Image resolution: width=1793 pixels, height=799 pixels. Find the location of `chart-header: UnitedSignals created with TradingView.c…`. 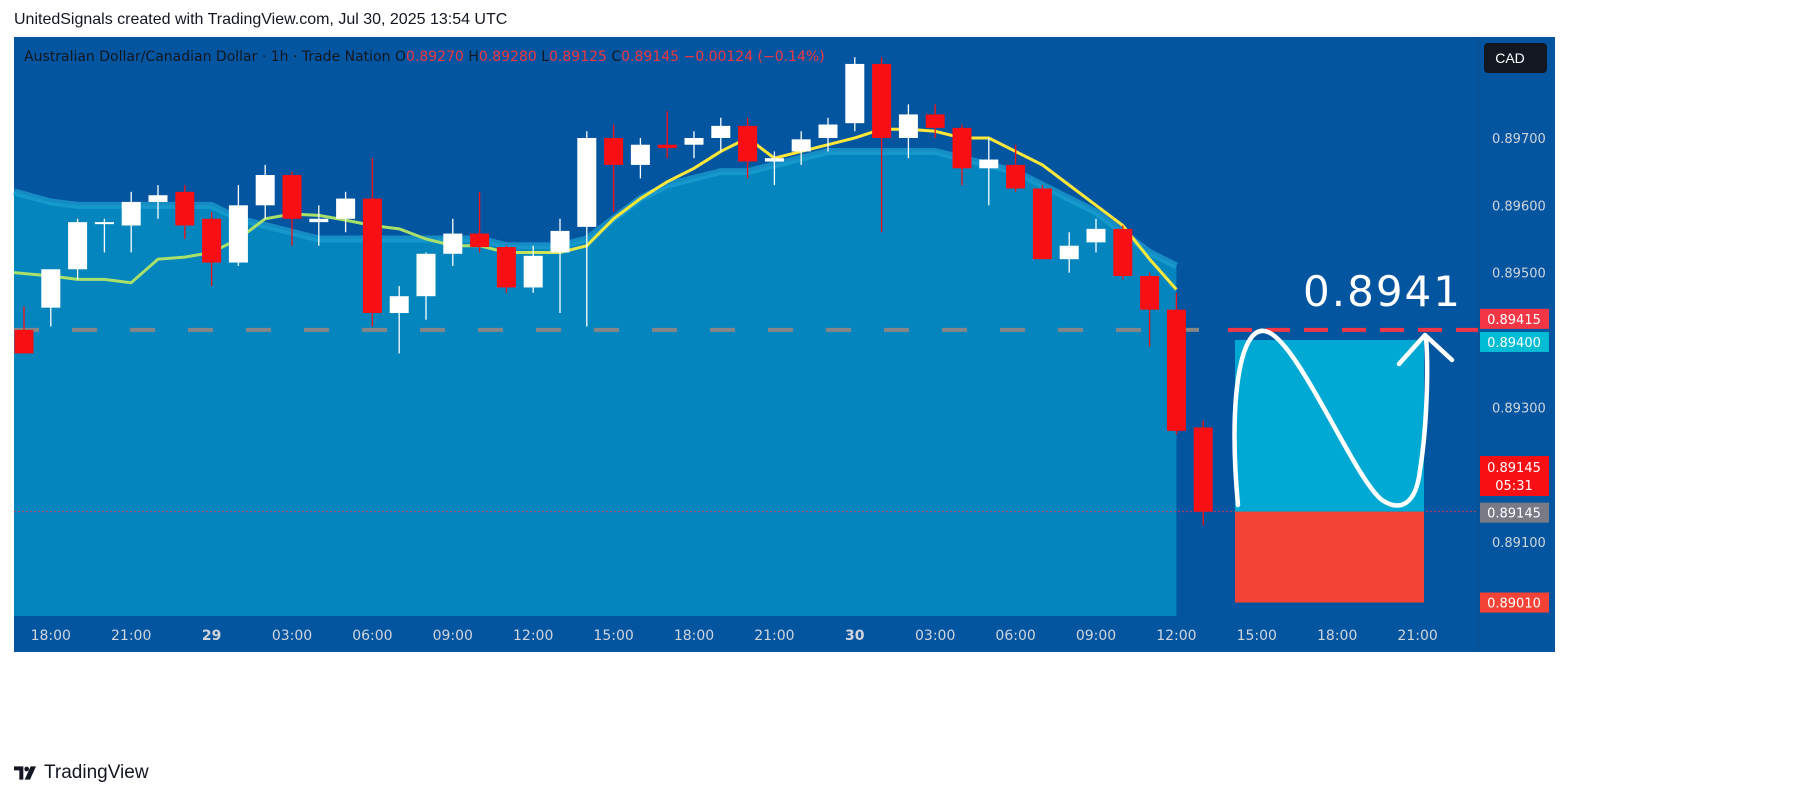

chart-header: UnitedSignals created with TradingView.c… is located at coordinates (261, 19).